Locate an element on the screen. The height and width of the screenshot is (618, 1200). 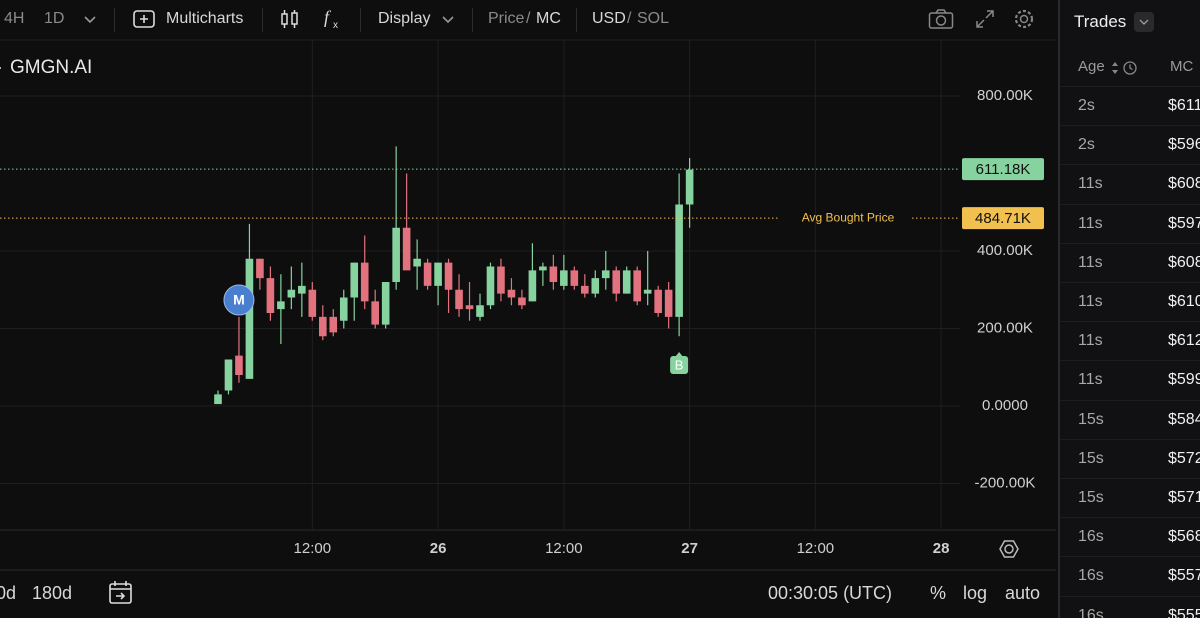
time-settings-icon is located at coordinates (1009, 549).